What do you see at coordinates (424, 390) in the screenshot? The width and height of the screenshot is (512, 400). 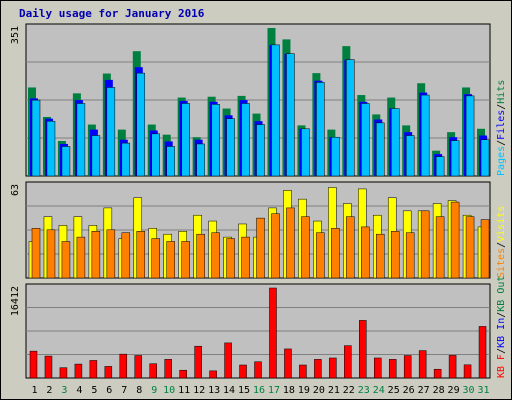 I see `x-tick-label: 27` at bounding box center [424, 390].